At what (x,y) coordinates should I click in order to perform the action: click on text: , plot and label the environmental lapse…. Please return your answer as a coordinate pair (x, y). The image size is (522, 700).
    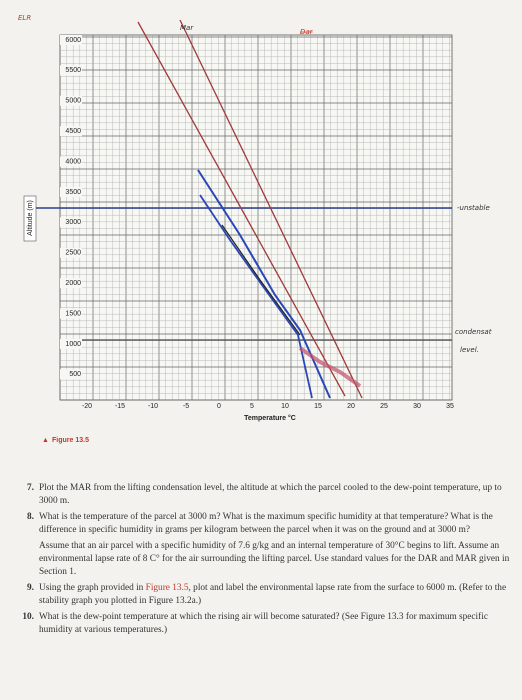
    Looking at the image, I should click on (273, 594).